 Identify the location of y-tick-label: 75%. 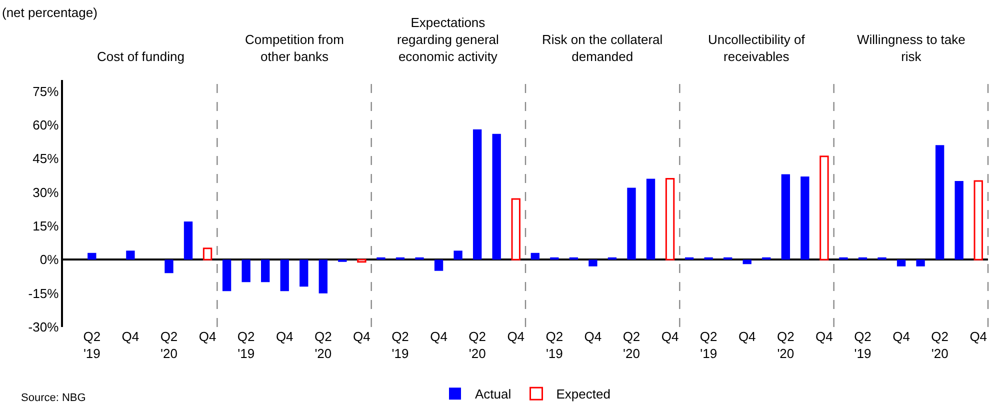
(46, 91).